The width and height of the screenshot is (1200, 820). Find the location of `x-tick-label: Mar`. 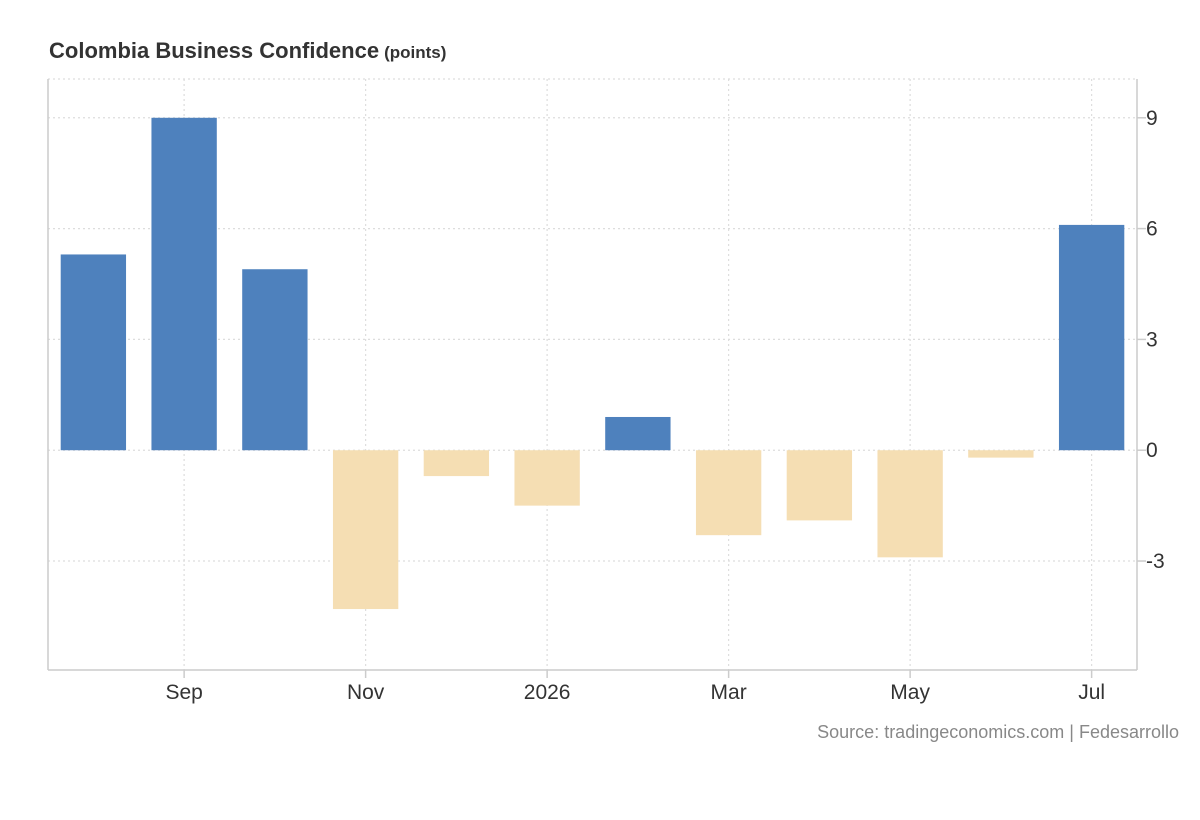

x-tick-label: Mar is located at coordinates (729, 692).